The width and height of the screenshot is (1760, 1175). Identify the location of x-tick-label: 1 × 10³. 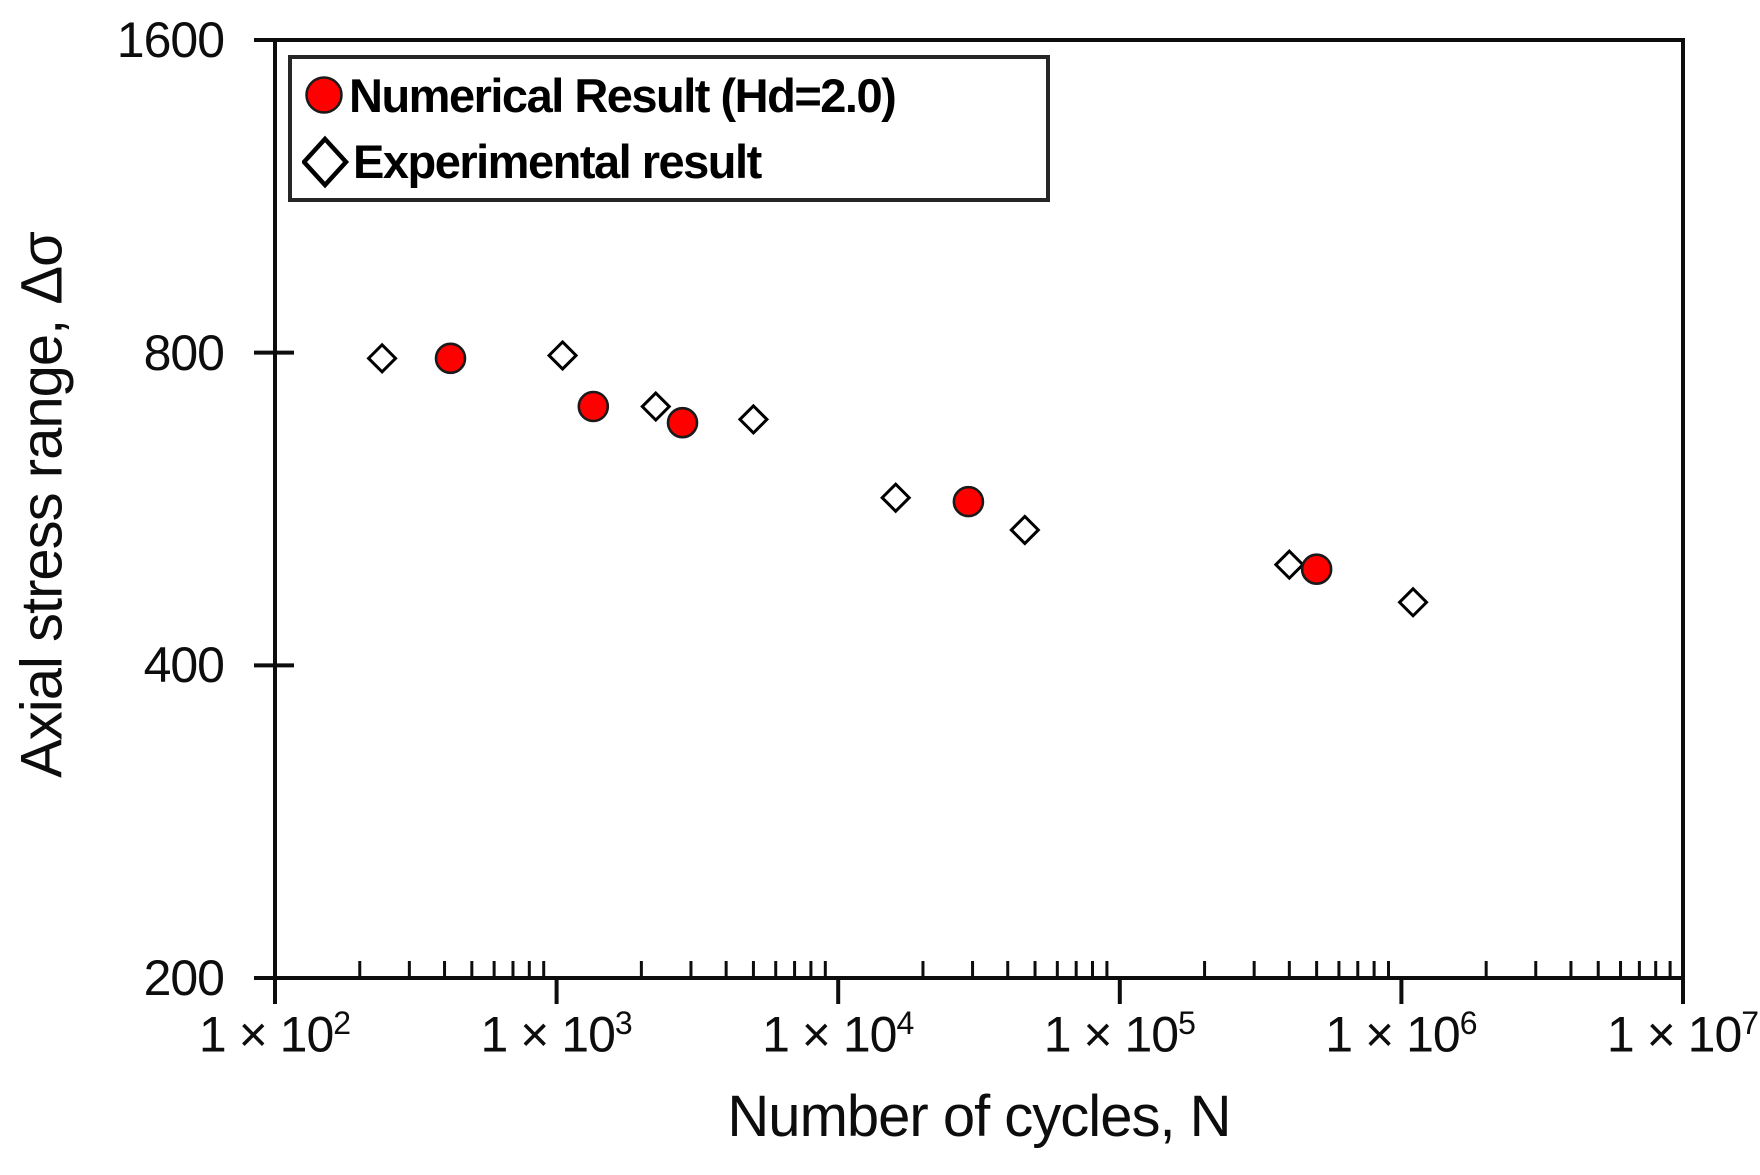
(556, 1034).